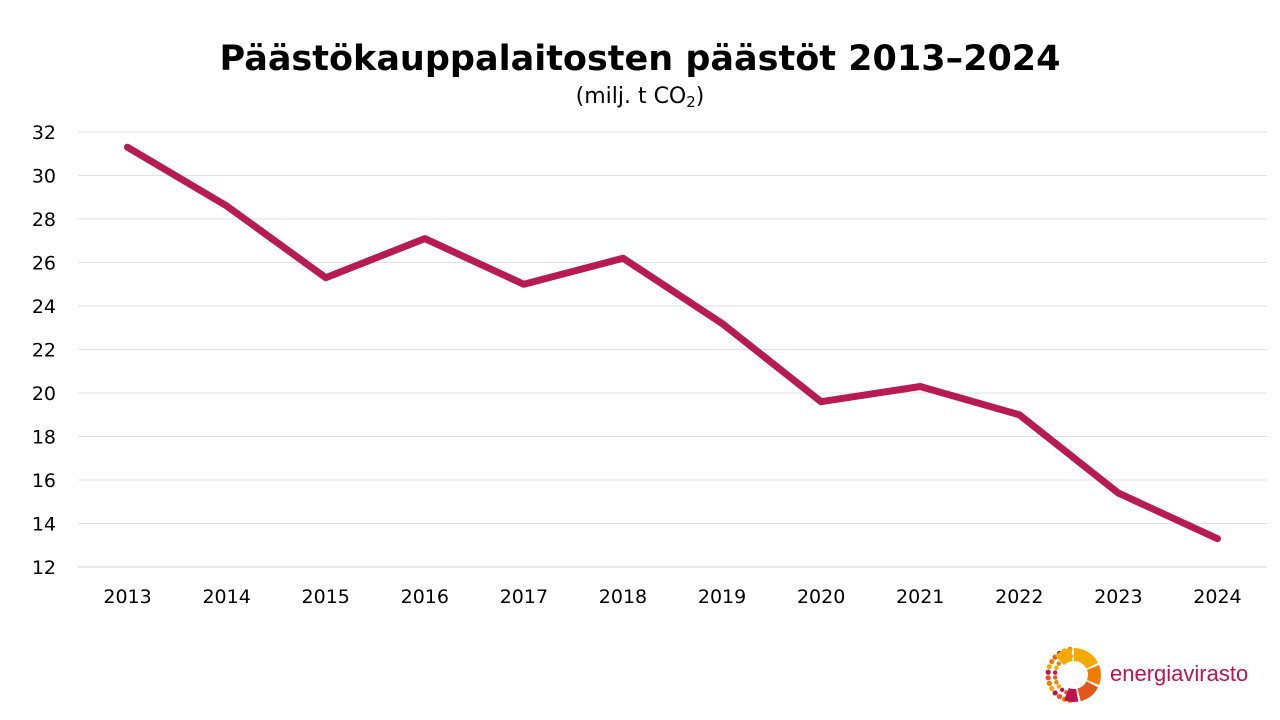 This screenshot has width=1280, height=720. I want to click on x-tick-label: 2013, so click(127, 597).